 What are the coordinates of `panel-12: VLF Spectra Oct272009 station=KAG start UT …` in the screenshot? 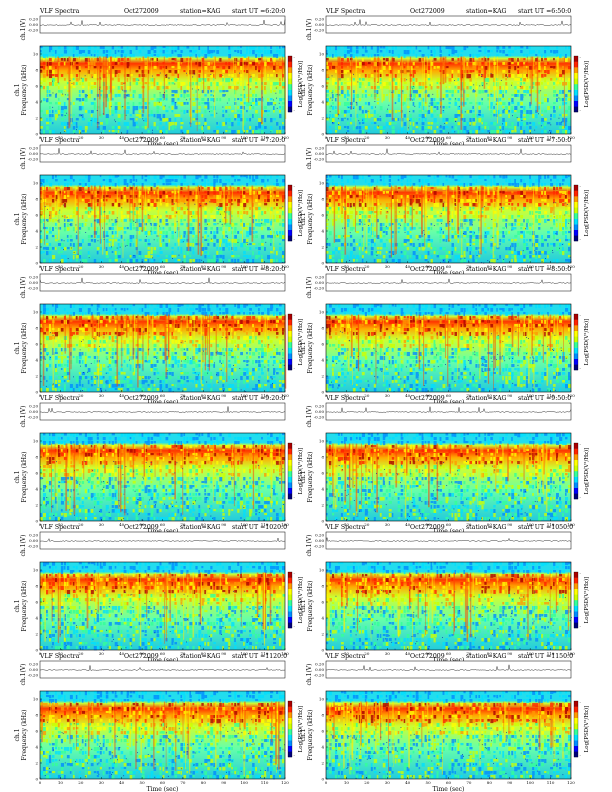 It's located at (445, 722).